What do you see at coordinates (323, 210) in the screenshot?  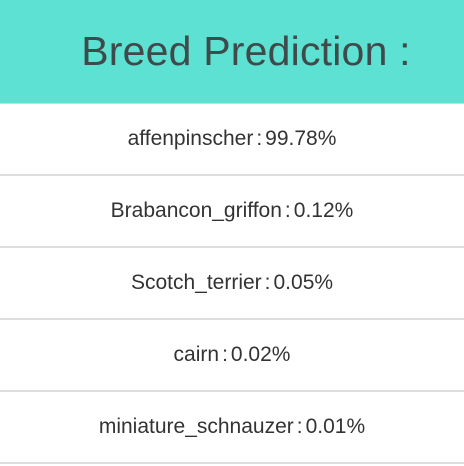 I see `confidence-score: 0.12%` at bounding box center [323, 210].